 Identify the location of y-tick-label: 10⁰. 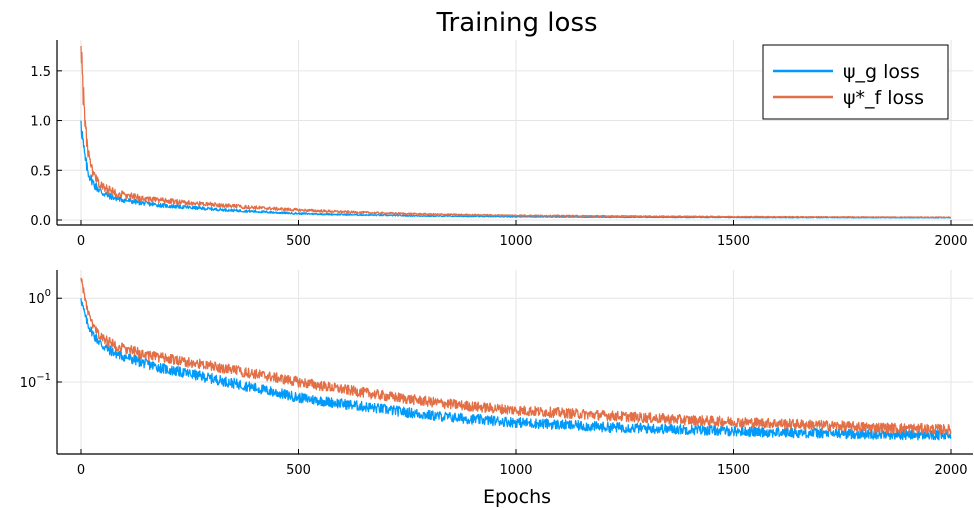
(39, 297).